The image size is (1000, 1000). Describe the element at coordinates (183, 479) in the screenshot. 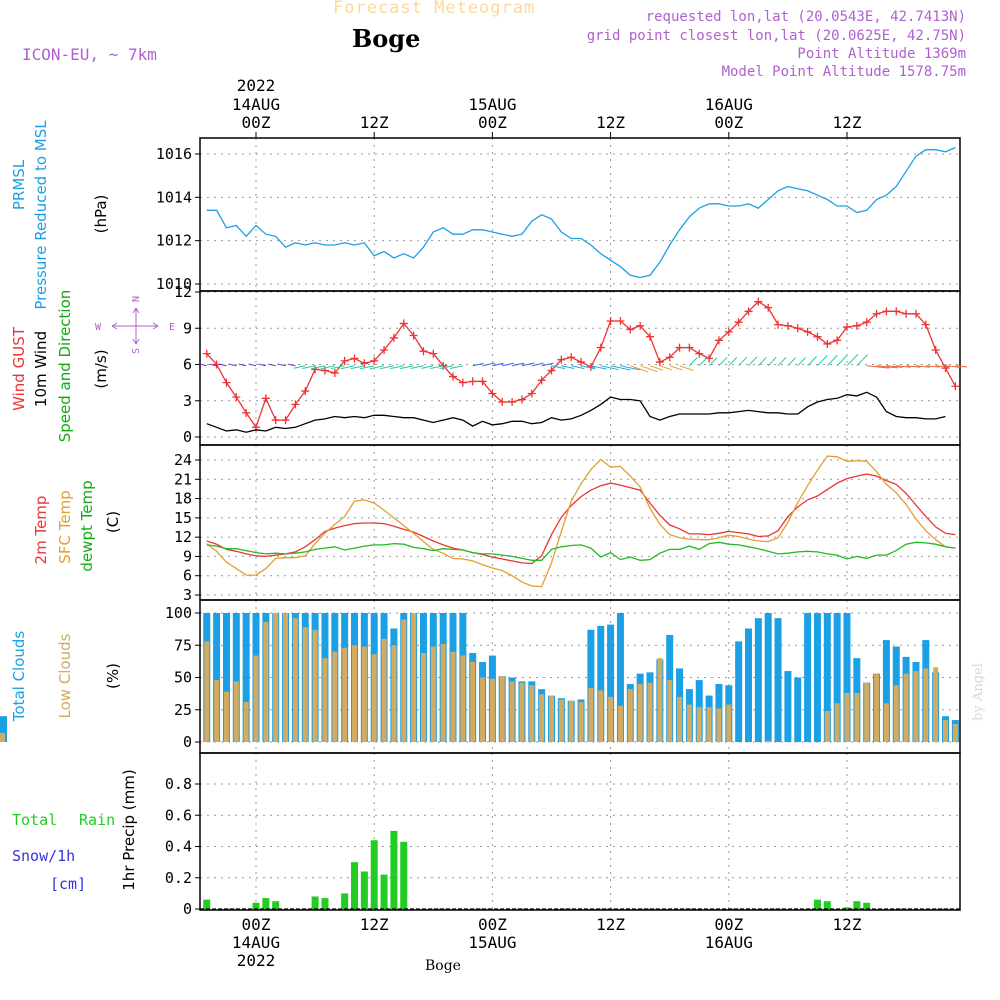

I see `y-tick-label: 21` at that location.